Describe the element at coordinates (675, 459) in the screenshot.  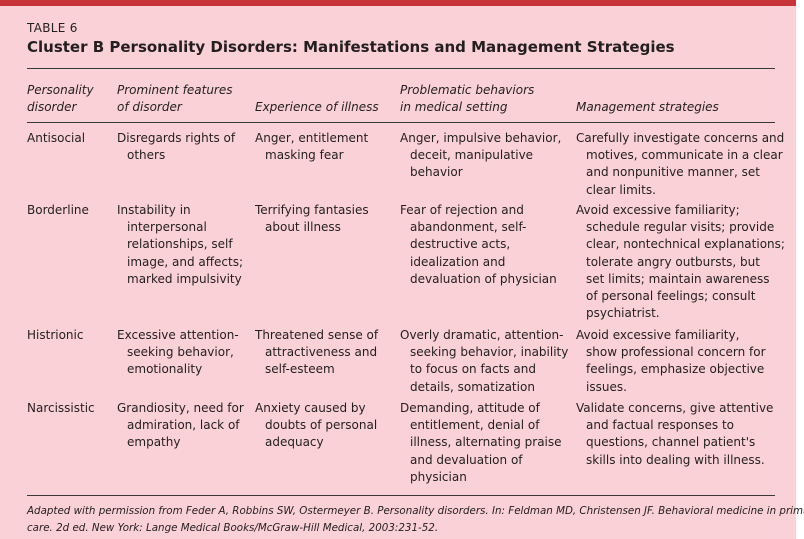
I see `cell-line: skills into dealing with illness.` at that location.